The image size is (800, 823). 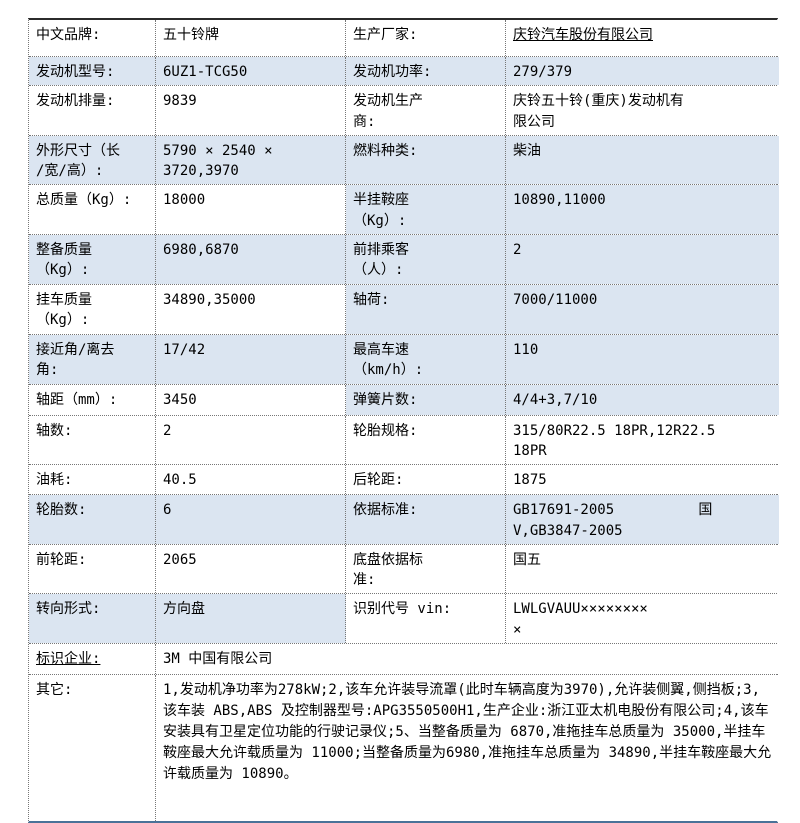 What do you see at coordinates (251, 359) in the screenshot?
I see `spec-value-approach-departure-angle: 17/42` at bounding box center [251, 359].